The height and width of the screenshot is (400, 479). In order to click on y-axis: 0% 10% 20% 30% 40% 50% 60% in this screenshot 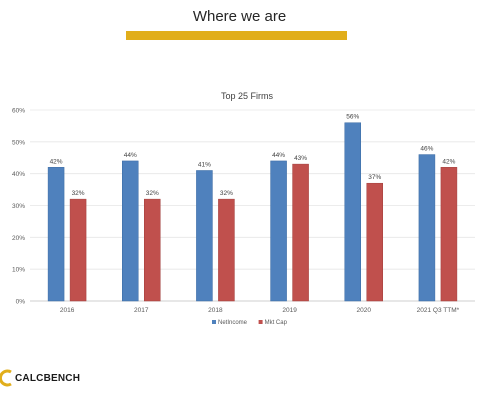, I will do `click(18, 207)`.